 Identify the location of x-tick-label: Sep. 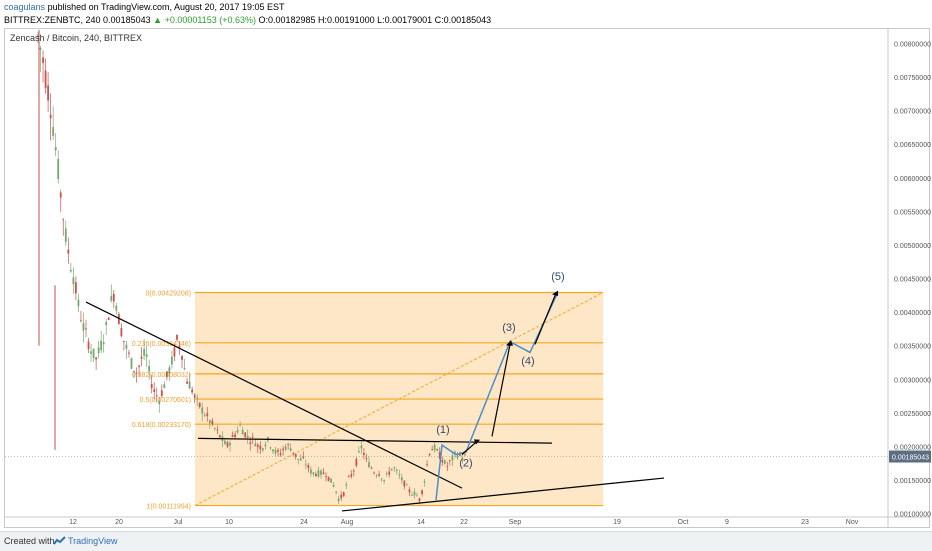
(515, 522).